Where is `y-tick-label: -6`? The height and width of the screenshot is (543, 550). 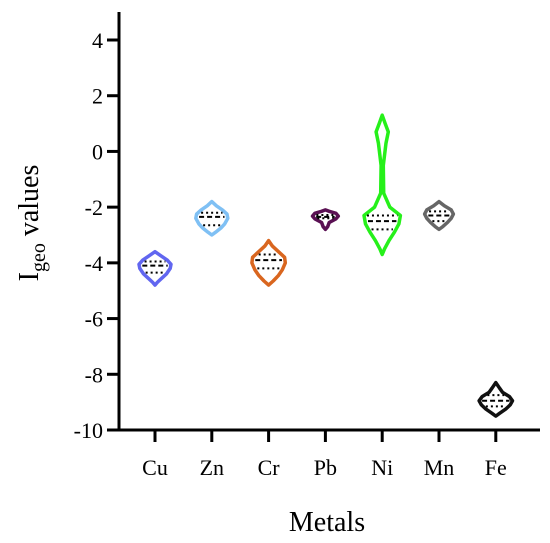 y-tick-label: -6 is located at coordinates (94, 319).